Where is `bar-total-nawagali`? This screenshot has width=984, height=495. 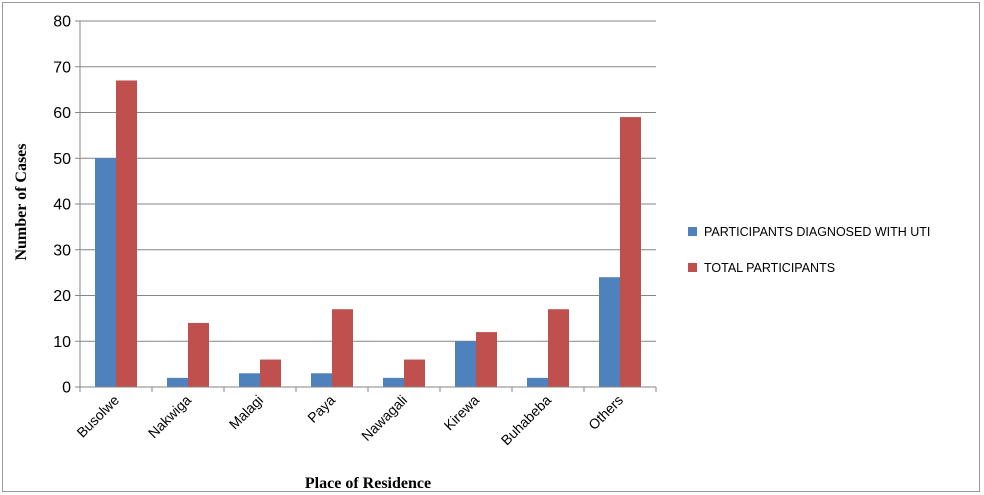
bar-total-nawagali is located at coordinates (414, 373).